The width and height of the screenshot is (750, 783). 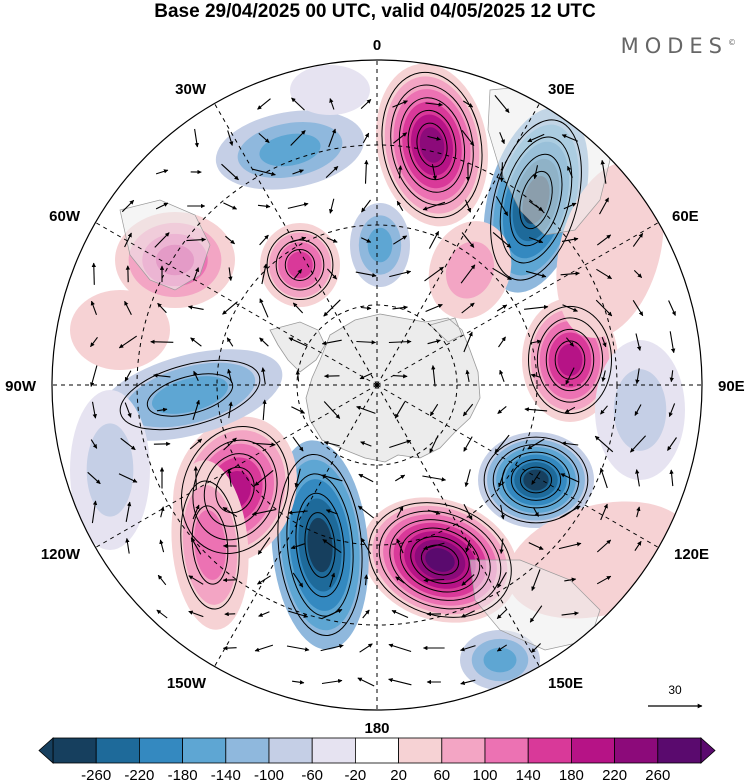 What do you see at coordinates (528, 775) in the screenshot?
I see `colorbar-tick-label: 140` at bounding box center [528, 775].